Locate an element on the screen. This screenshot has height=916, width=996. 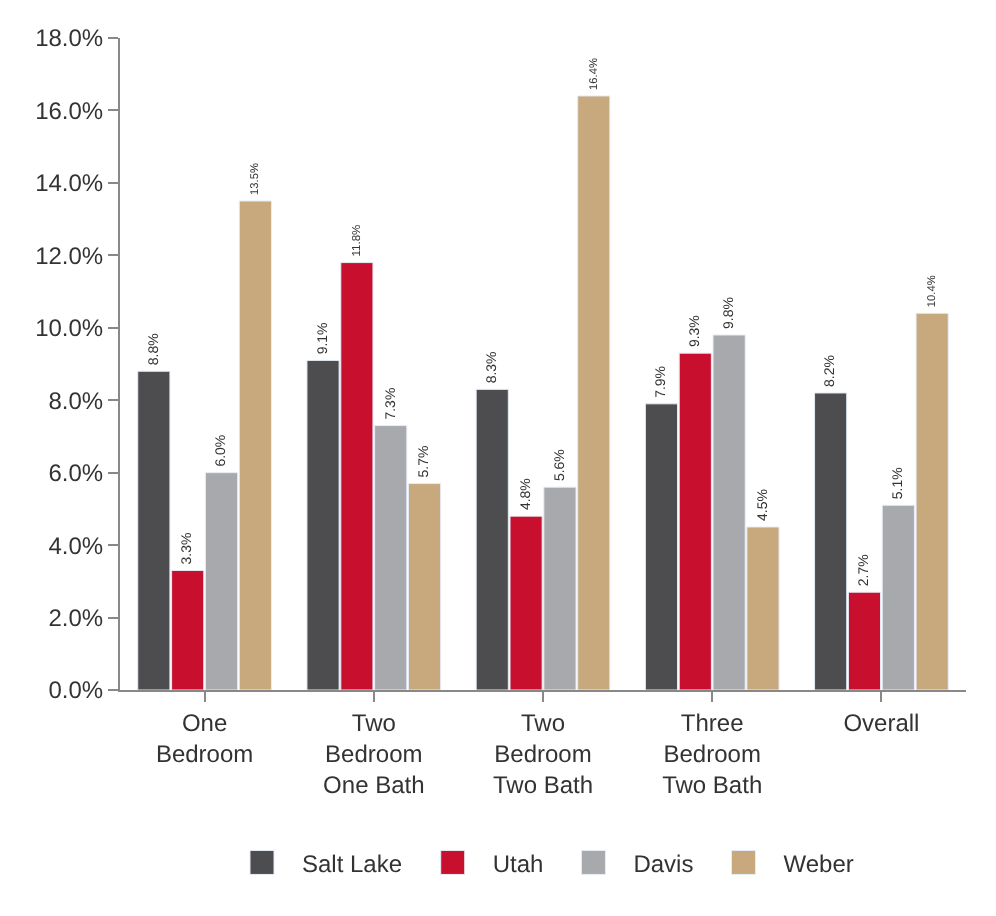
legend-label: Davis is located at coordinates (663, 863).